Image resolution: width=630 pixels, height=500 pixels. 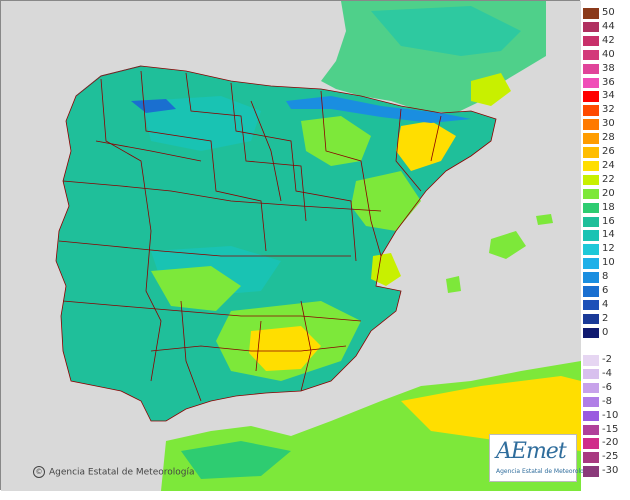 What do you see at coordinates (606, 69) in the screenshot?
I see `legend-row: 38` at bounding box center [606, 69].